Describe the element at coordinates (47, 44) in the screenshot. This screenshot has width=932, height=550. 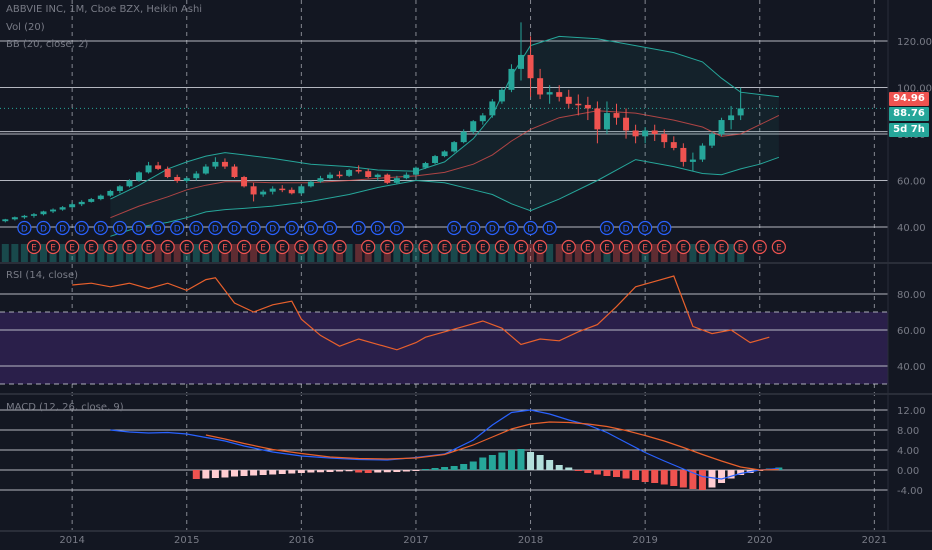
I see `bollinger-legend: BB (20, close, 2)` at that location.